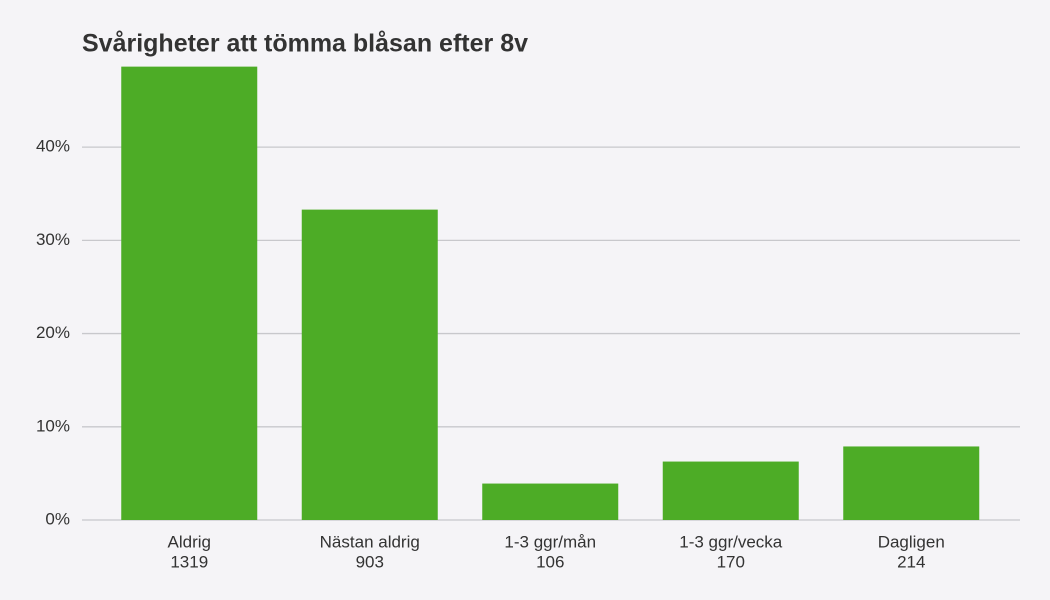 The image size is (1050, 600). Describe the element at coordinates (370, 561) in the screenshot. I see `x-tick-count: 903` at that location.